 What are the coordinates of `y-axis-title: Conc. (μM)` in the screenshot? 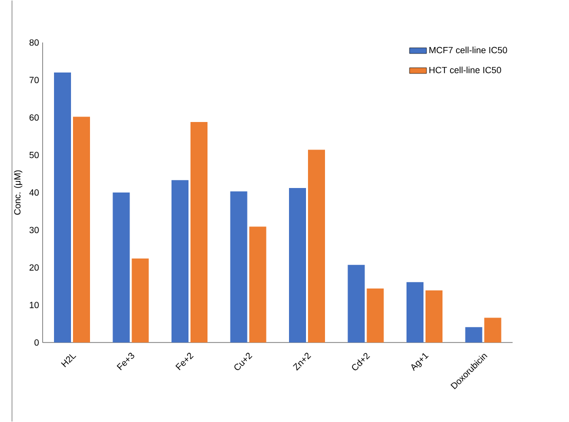 It's located at (18, 192).